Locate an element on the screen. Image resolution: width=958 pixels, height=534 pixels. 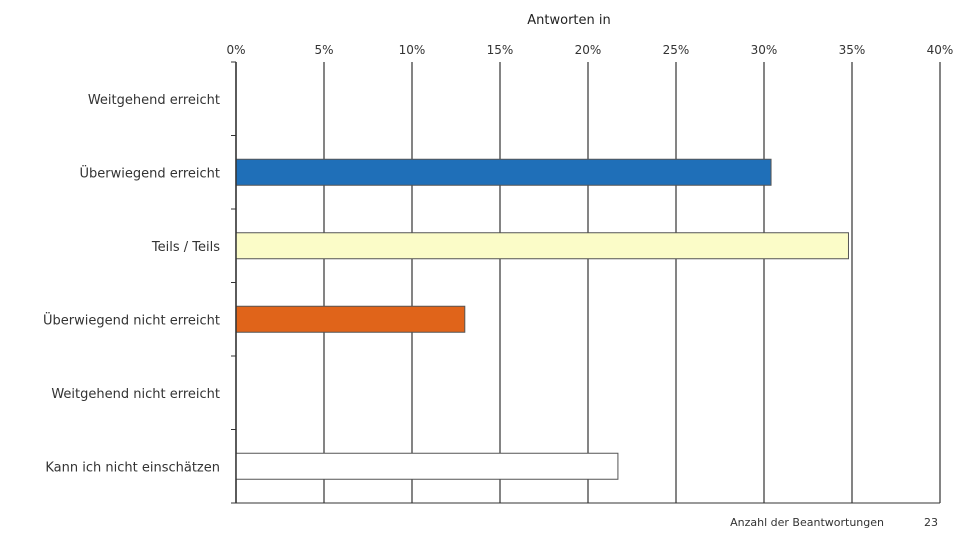
x-tick-label: 10% is located at coordinates (412, 50).